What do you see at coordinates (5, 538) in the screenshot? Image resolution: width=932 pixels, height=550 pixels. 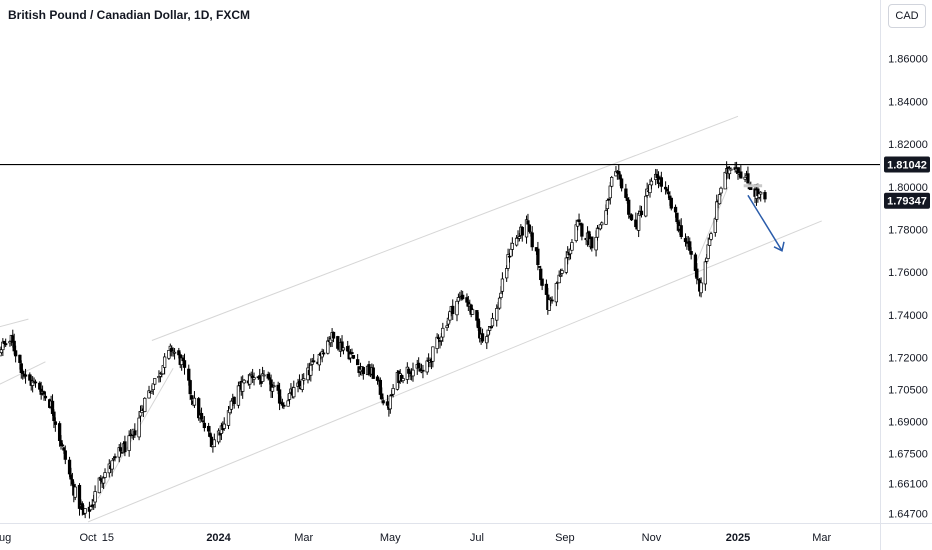 I see `x-tick-label-0: Aug` at bounding box center [5, 538].